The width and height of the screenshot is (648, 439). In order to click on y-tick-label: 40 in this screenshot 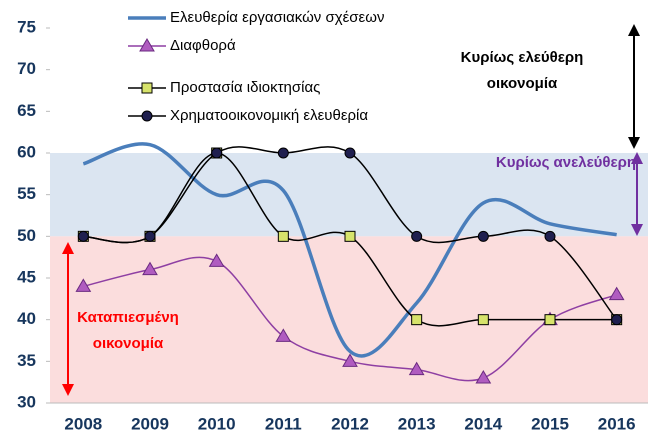, I will do `click(26, 318)`.